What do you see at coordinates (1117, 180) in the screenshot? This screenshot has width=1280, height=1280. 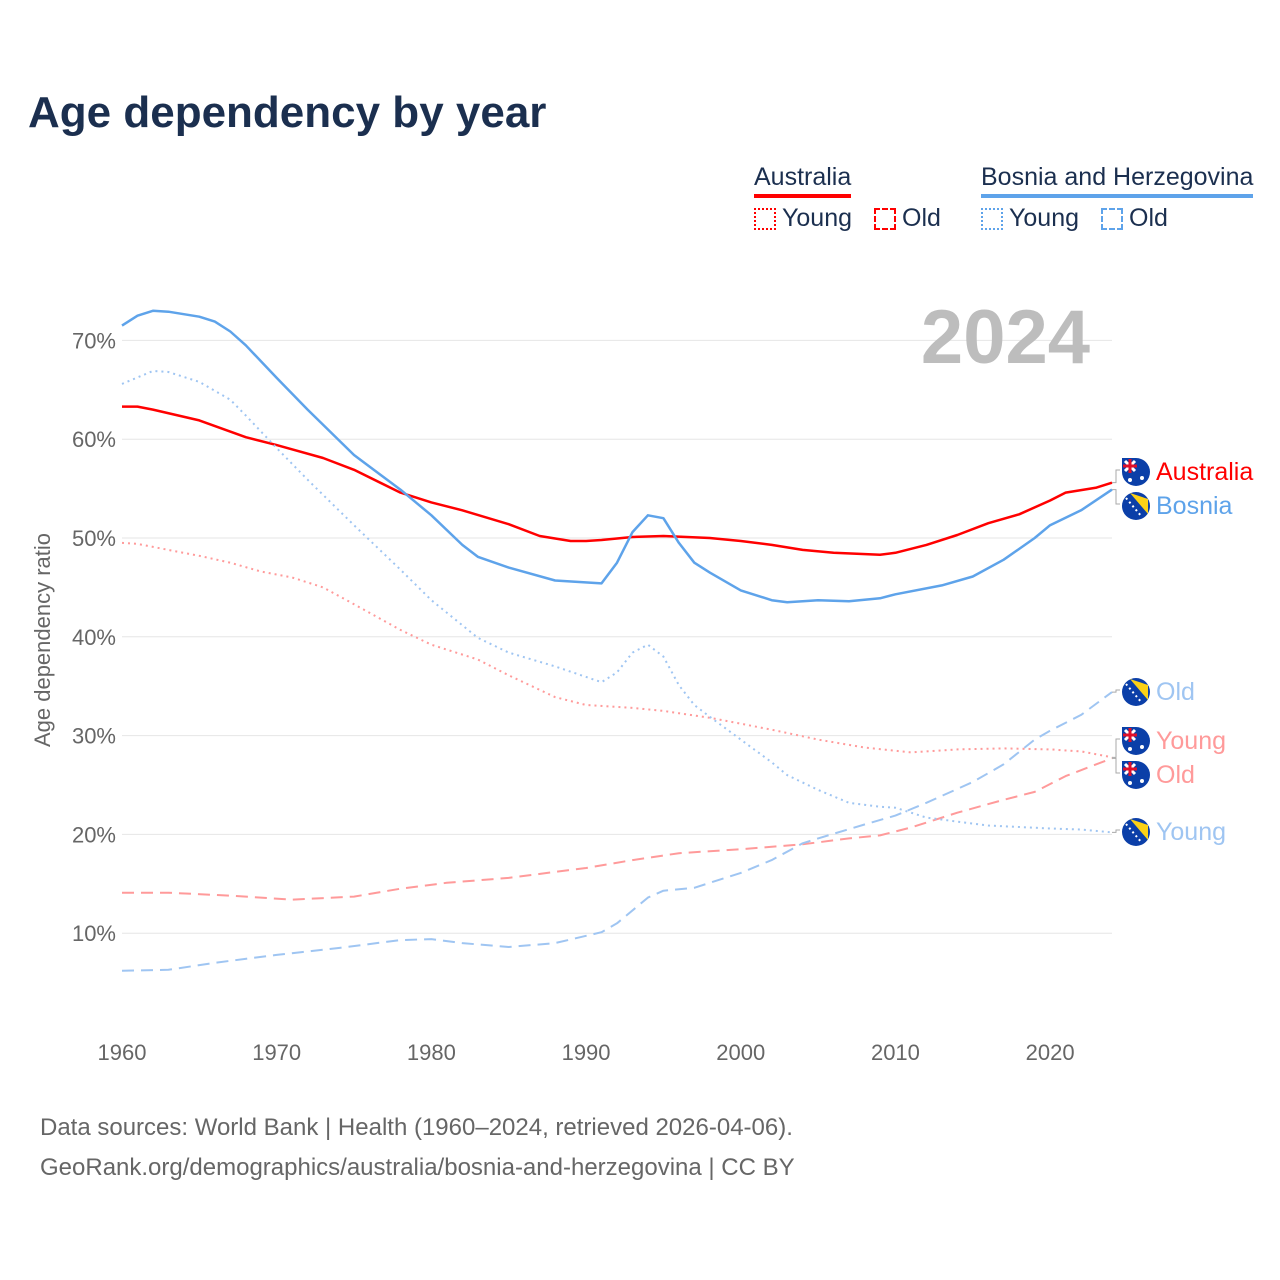 I see `legend-bosnia: Bosnia and Herzegovina` at bounding box center [1117, 180].